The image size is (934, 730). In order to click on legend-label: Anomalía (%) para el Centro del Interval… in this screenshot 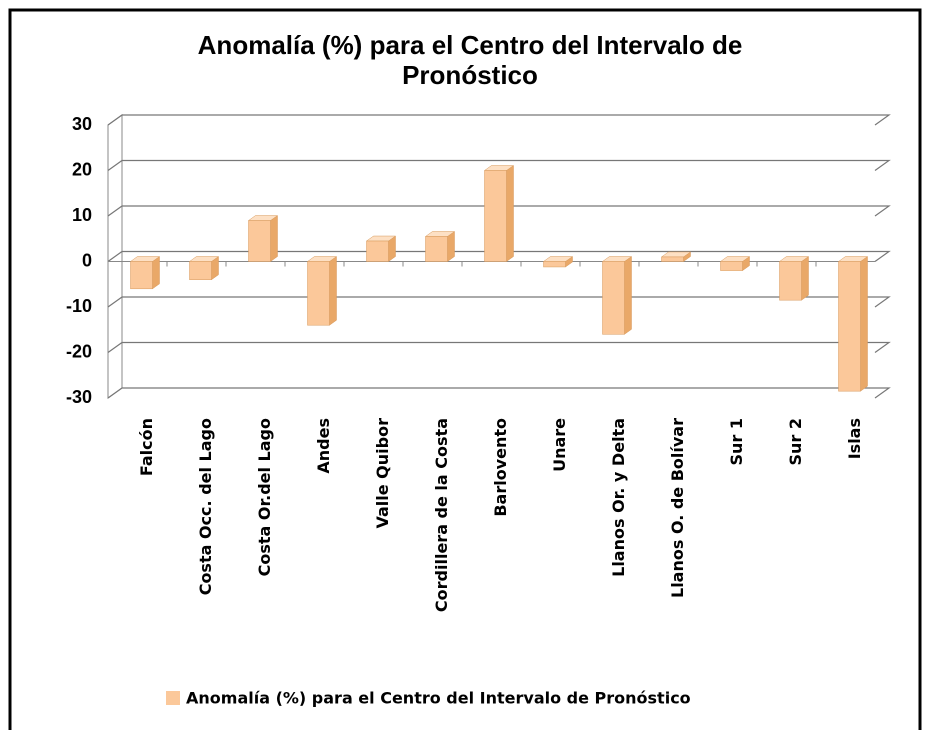, I will do `click(438, 698)`.